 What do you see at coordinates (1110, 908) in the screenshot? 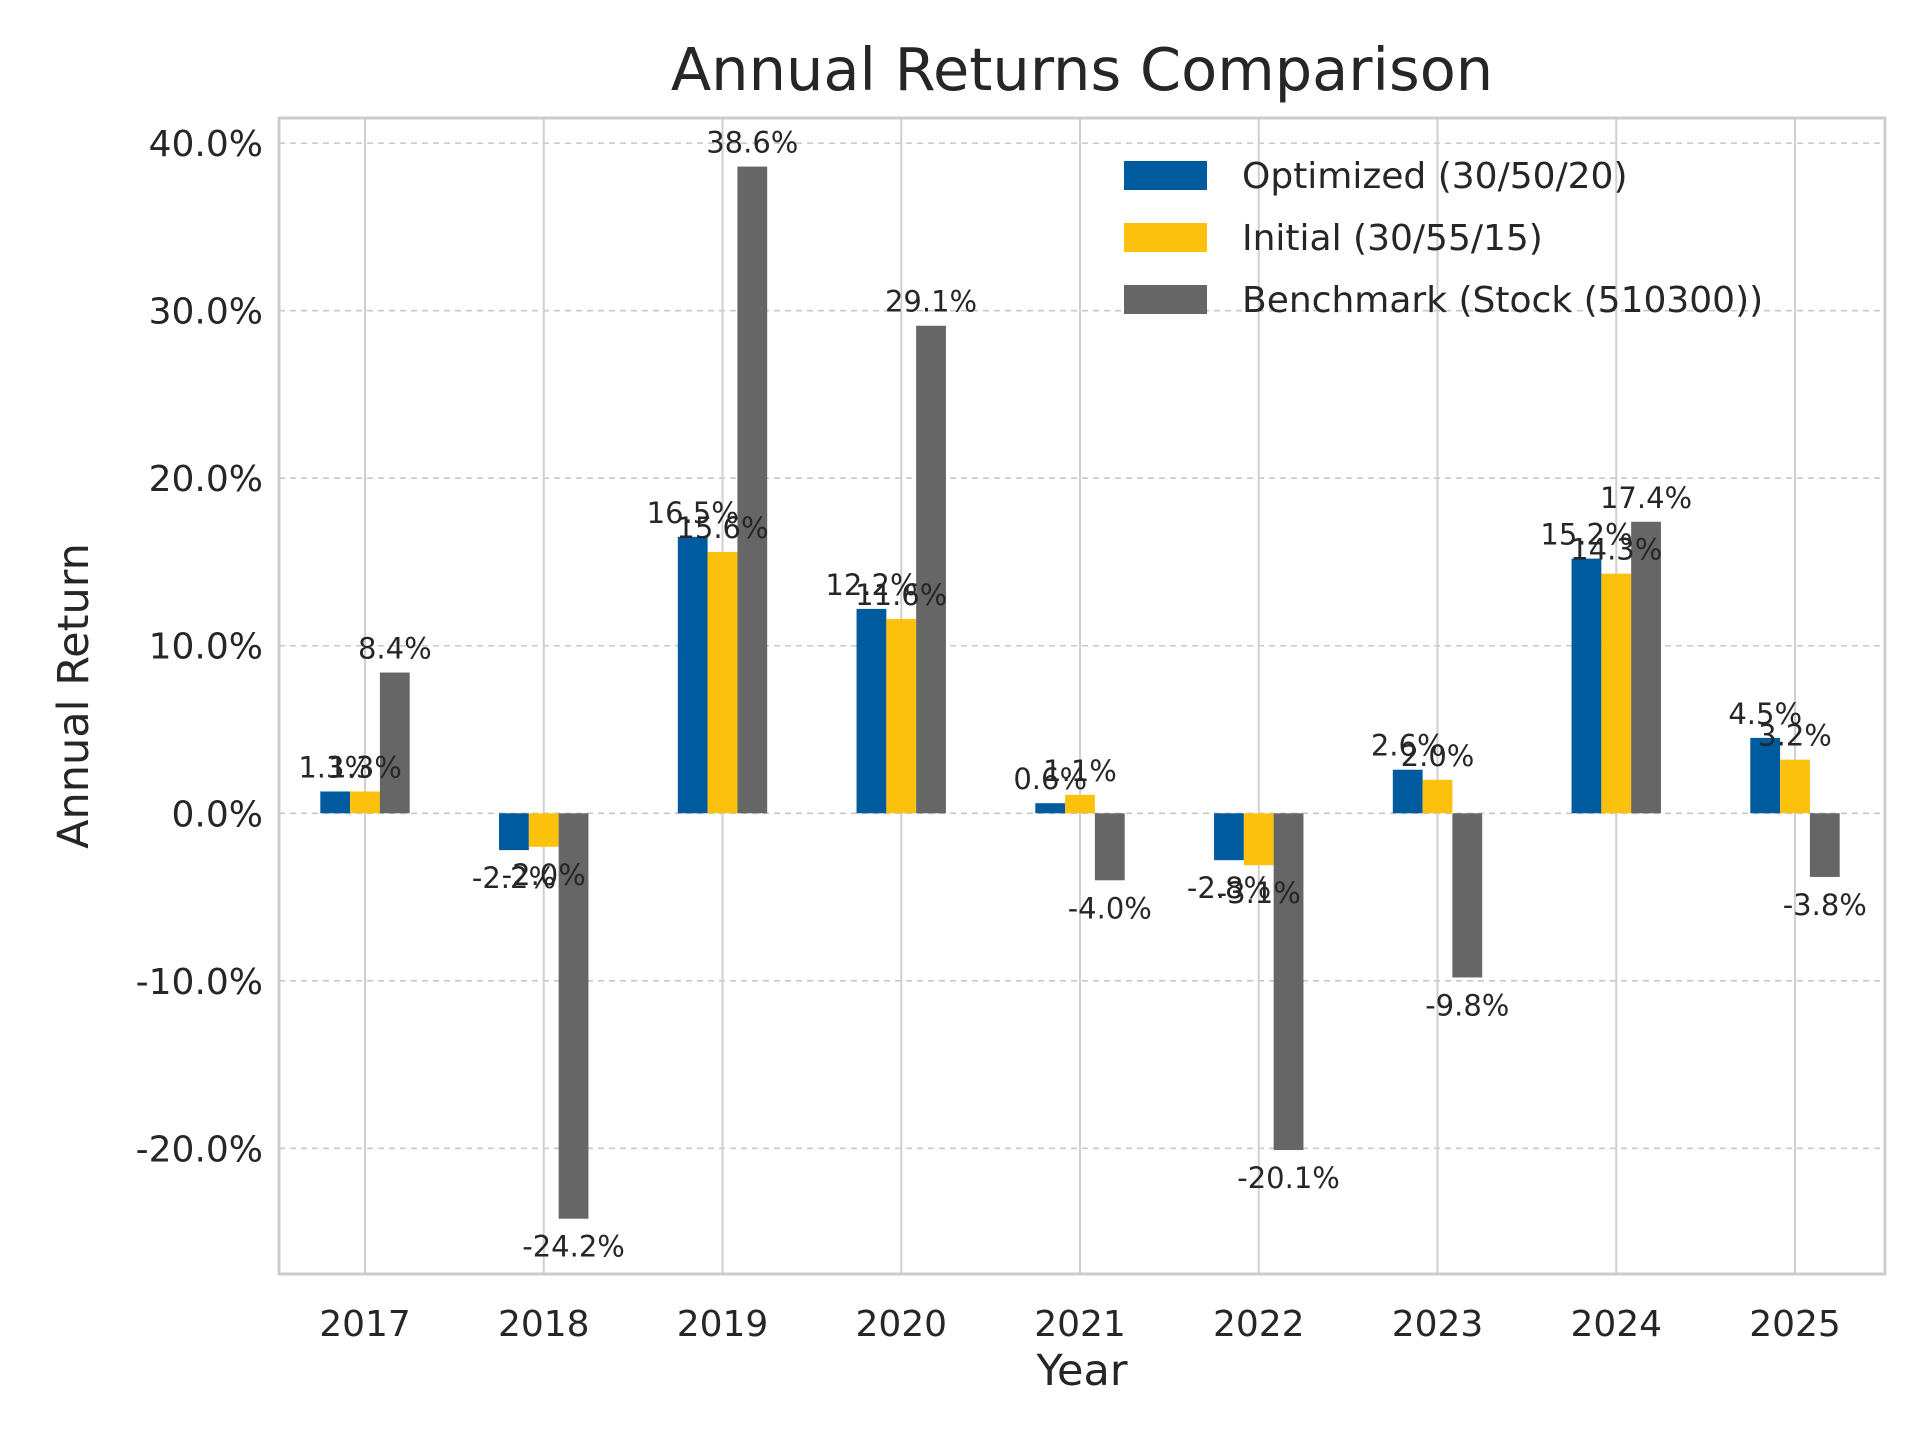
I see `data-label: -4.0%` at bounding box center [1110, 908].